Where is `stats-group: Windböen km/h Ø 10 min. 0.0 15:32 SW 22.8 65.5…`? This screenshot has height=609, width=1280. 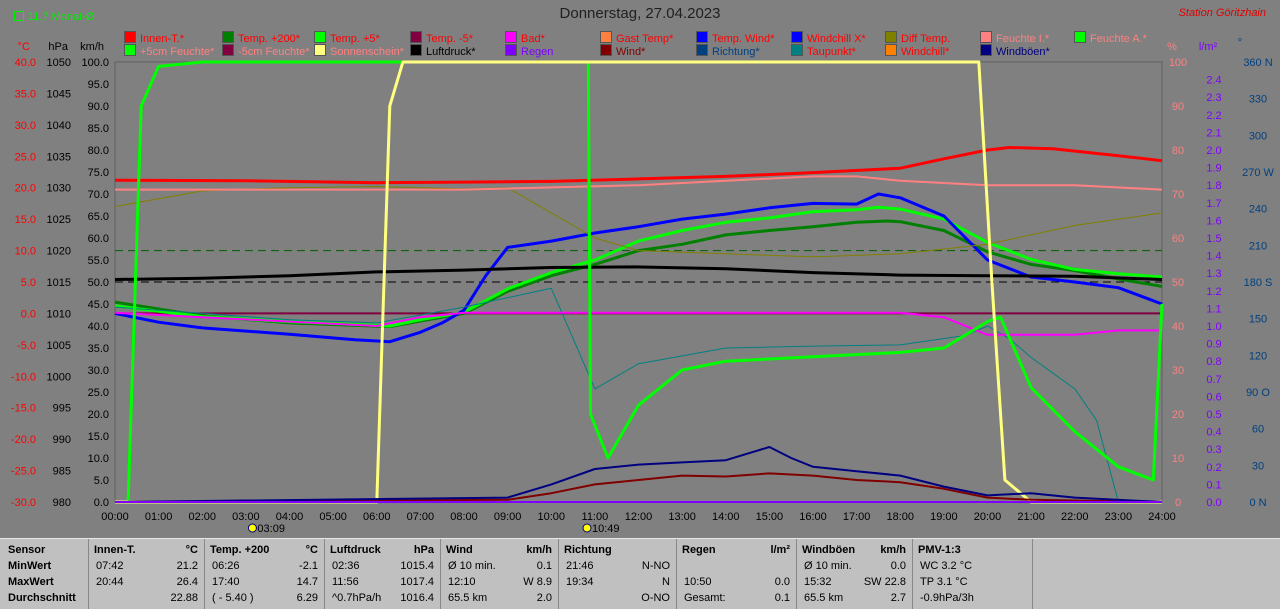 stats-group: Windböen km/h Ø 10 min. 0.0 15:32 SW 22.8 65.5… is located at coordinates (854, 574).